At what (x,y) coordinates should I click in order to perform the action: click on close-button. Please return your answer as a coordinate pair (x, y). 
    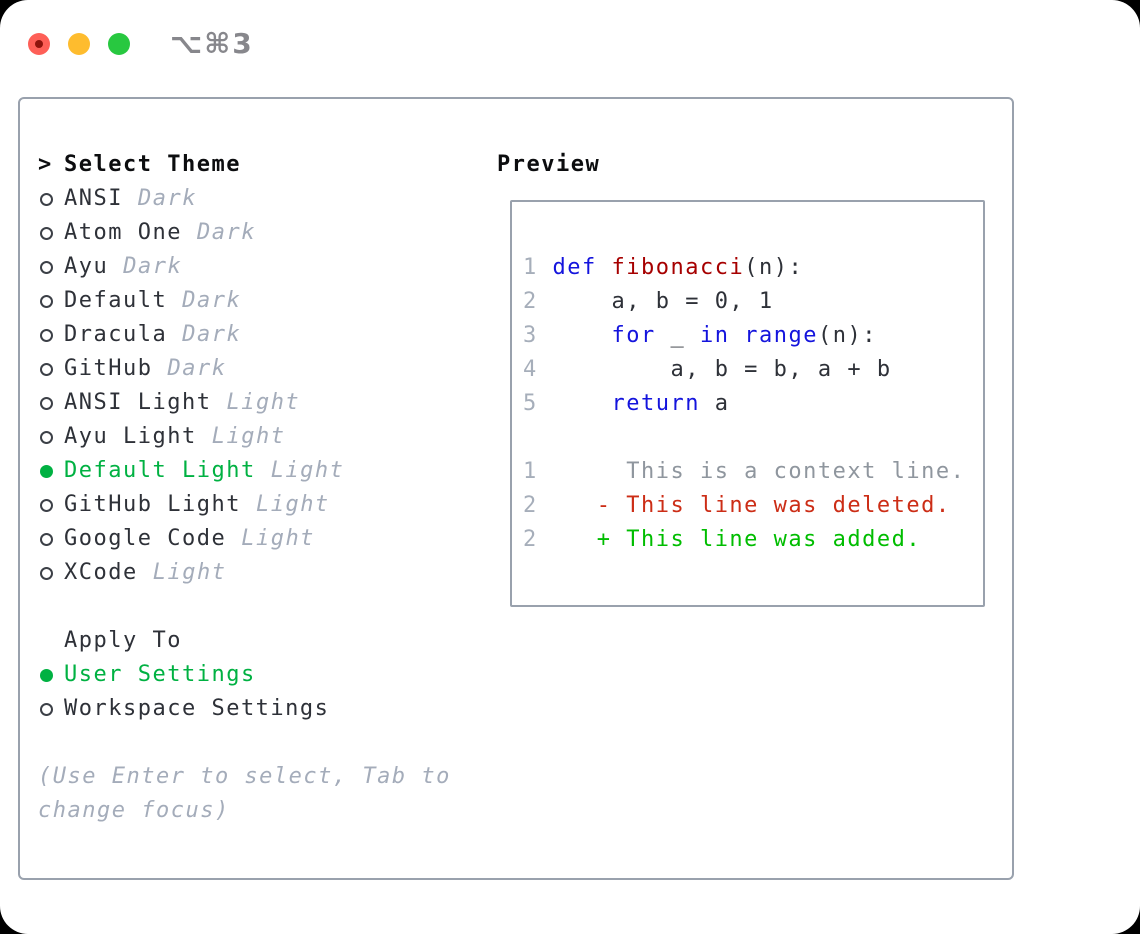
    Looking at the image, I should click on (39, 43).